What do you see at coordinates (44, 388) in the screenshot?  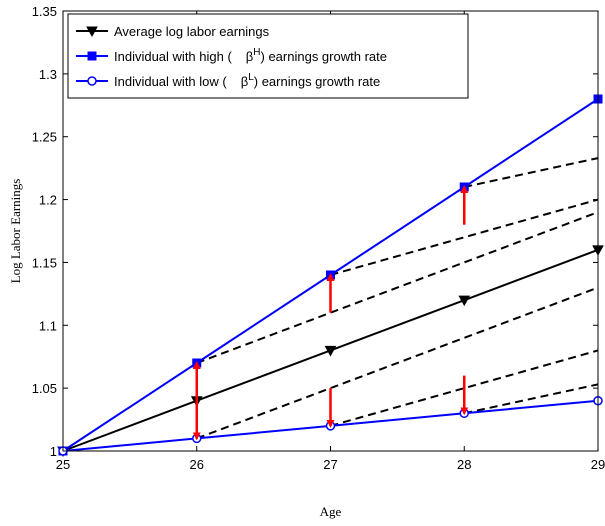 I see `y-tick-label: 1.05` at bounding box center [44, 388].